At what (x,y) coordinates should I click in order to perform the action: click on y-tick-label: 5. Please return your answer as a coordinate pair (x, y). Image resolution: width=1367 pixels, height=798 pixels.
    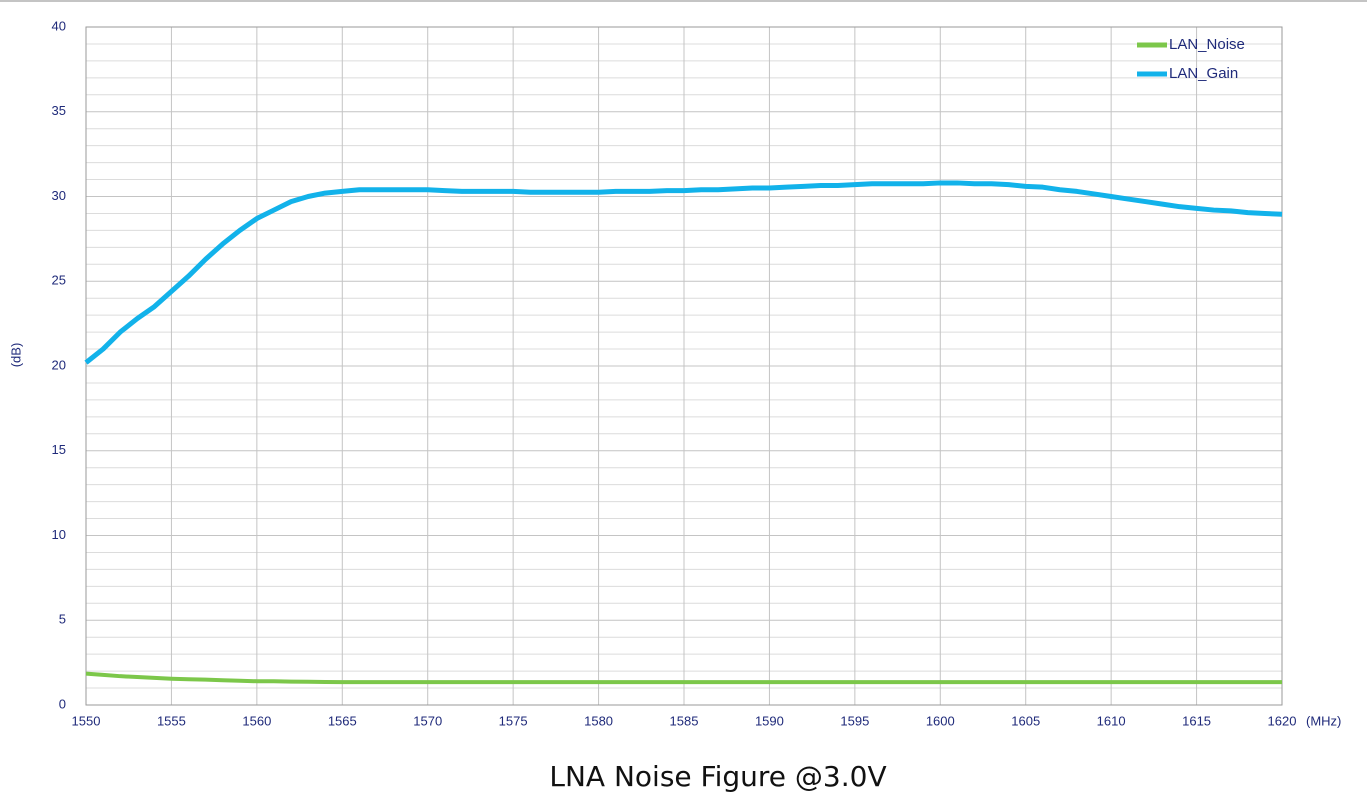
    Looking at the image, I should click on (62, 619).